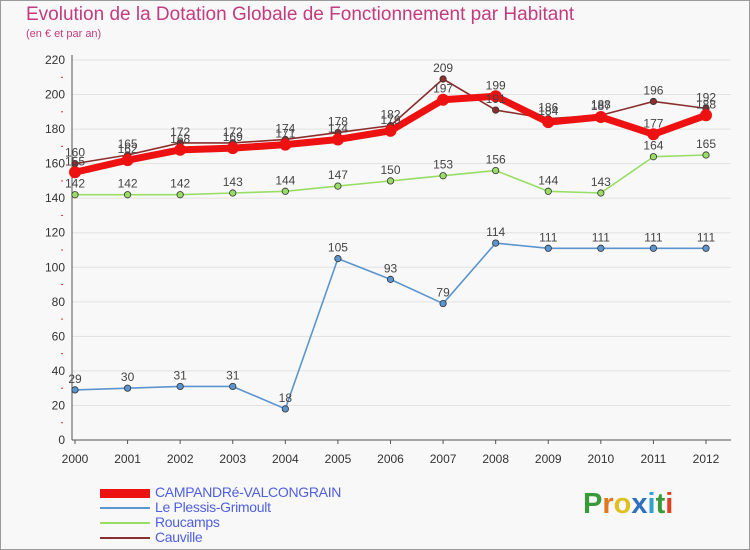 The image size is (750, 550). Describe the element at coordinates (286, 398) in the screenshot. I see `data-label: 18` at that location.